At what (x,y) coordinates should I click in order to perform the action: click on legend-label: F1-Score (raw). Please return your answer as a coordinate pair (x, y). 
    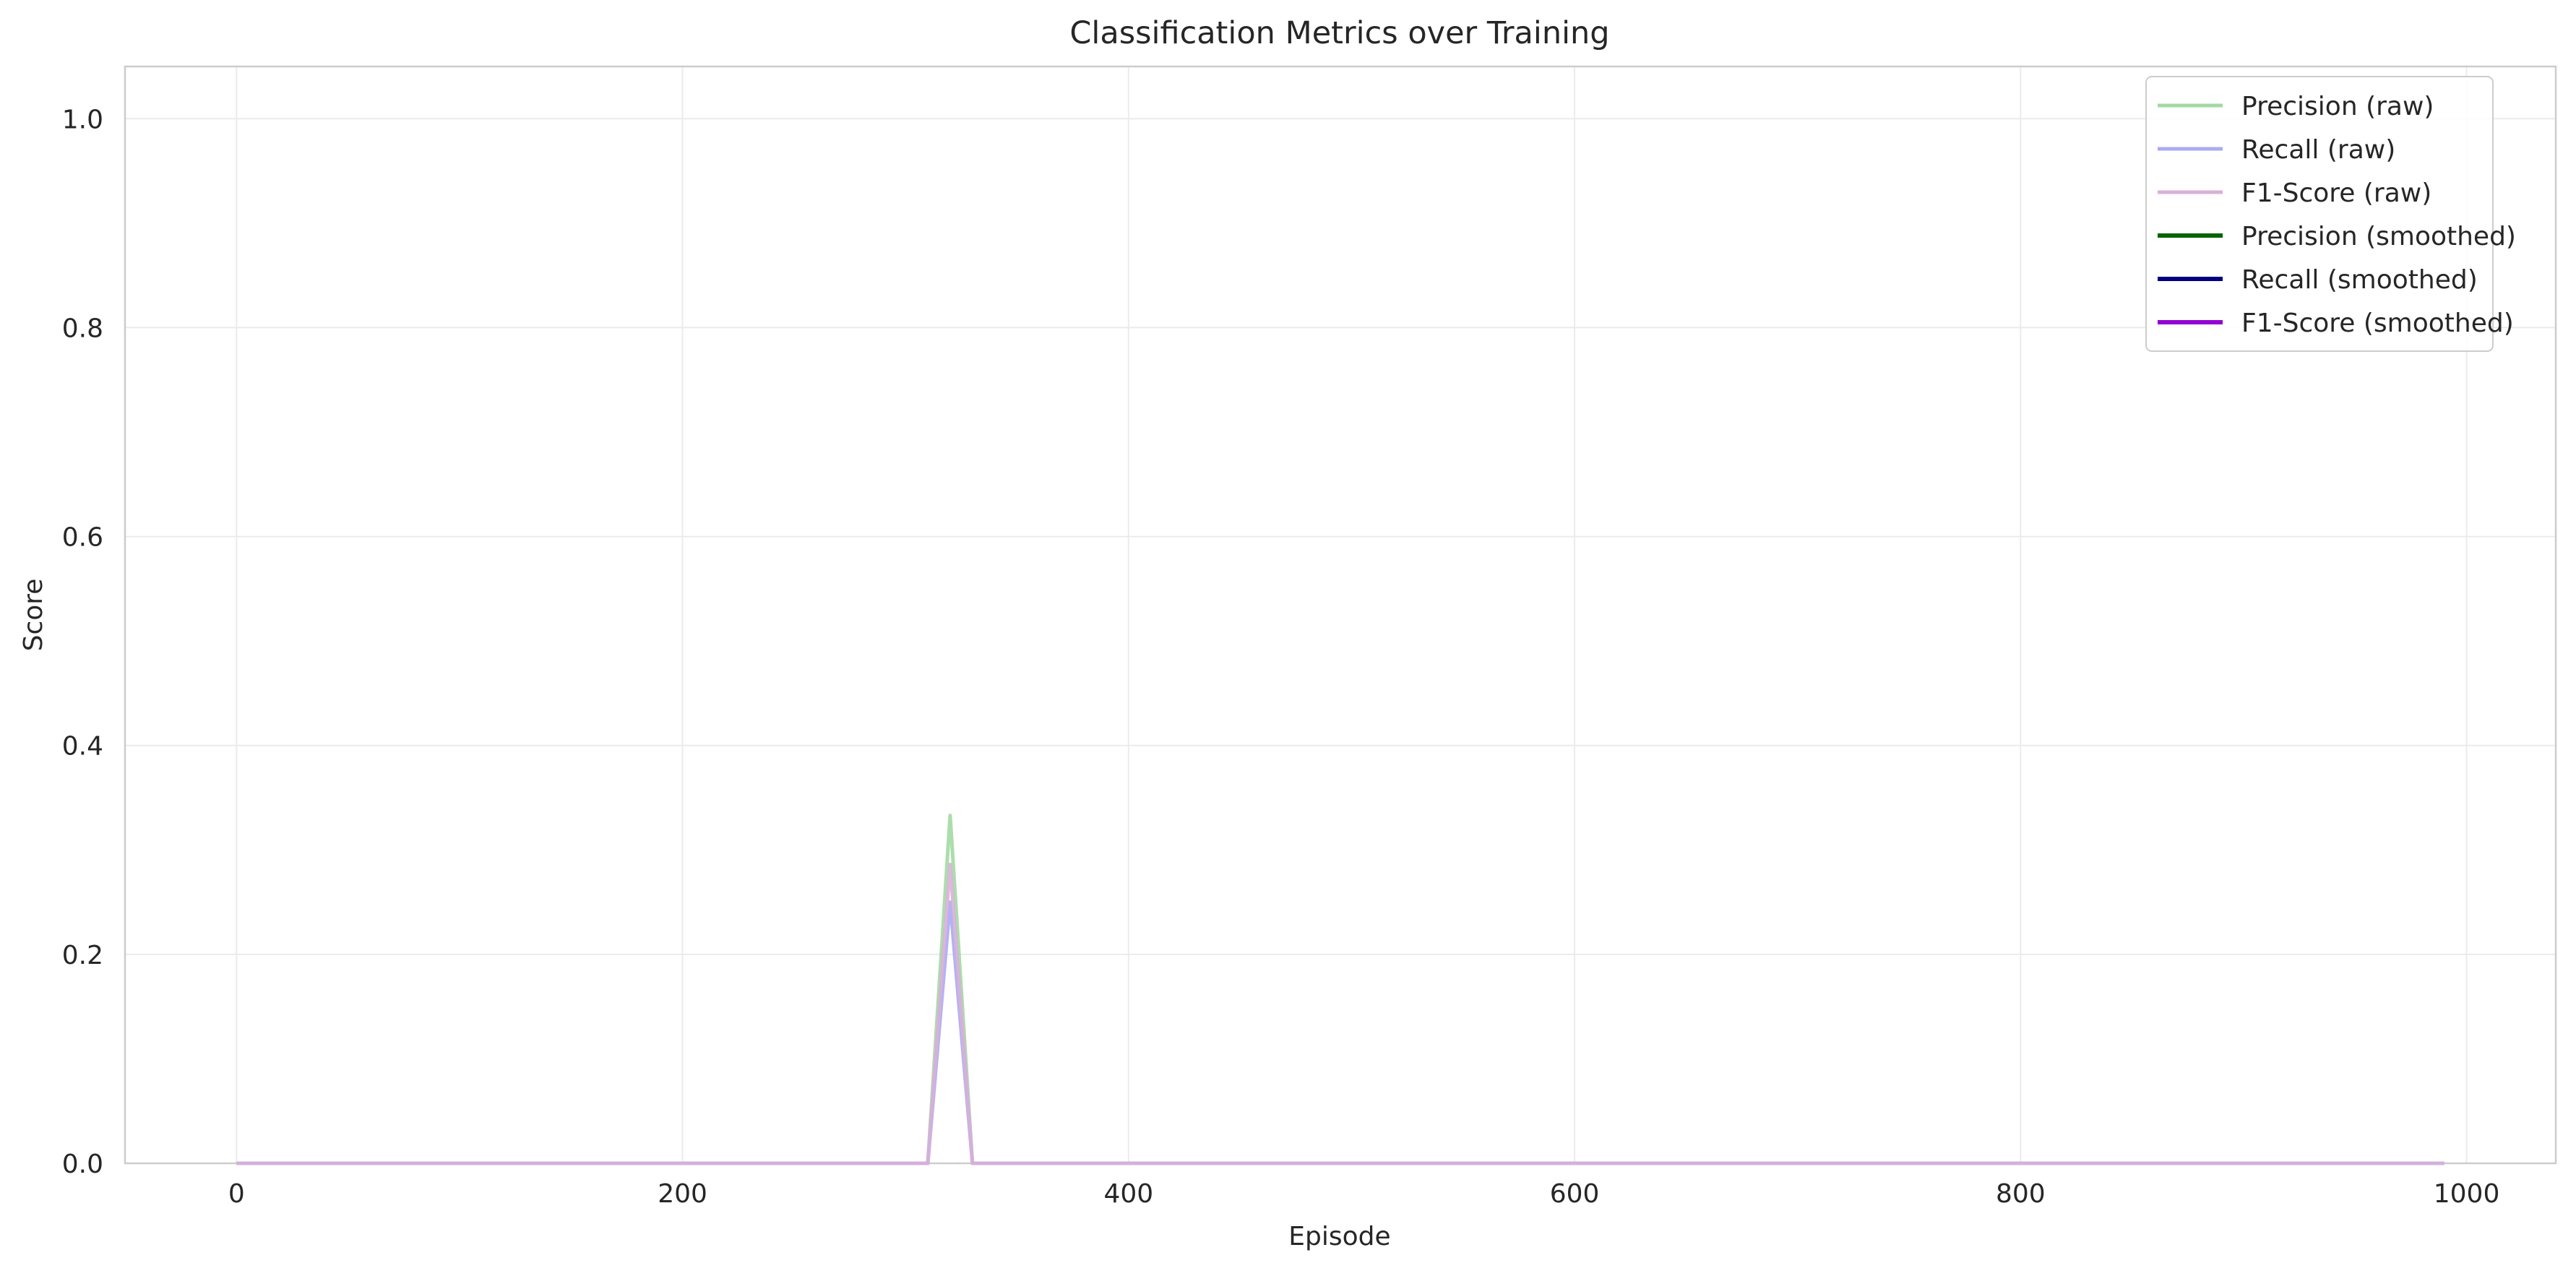
    Looking at the image, I should click on (2336, 193).